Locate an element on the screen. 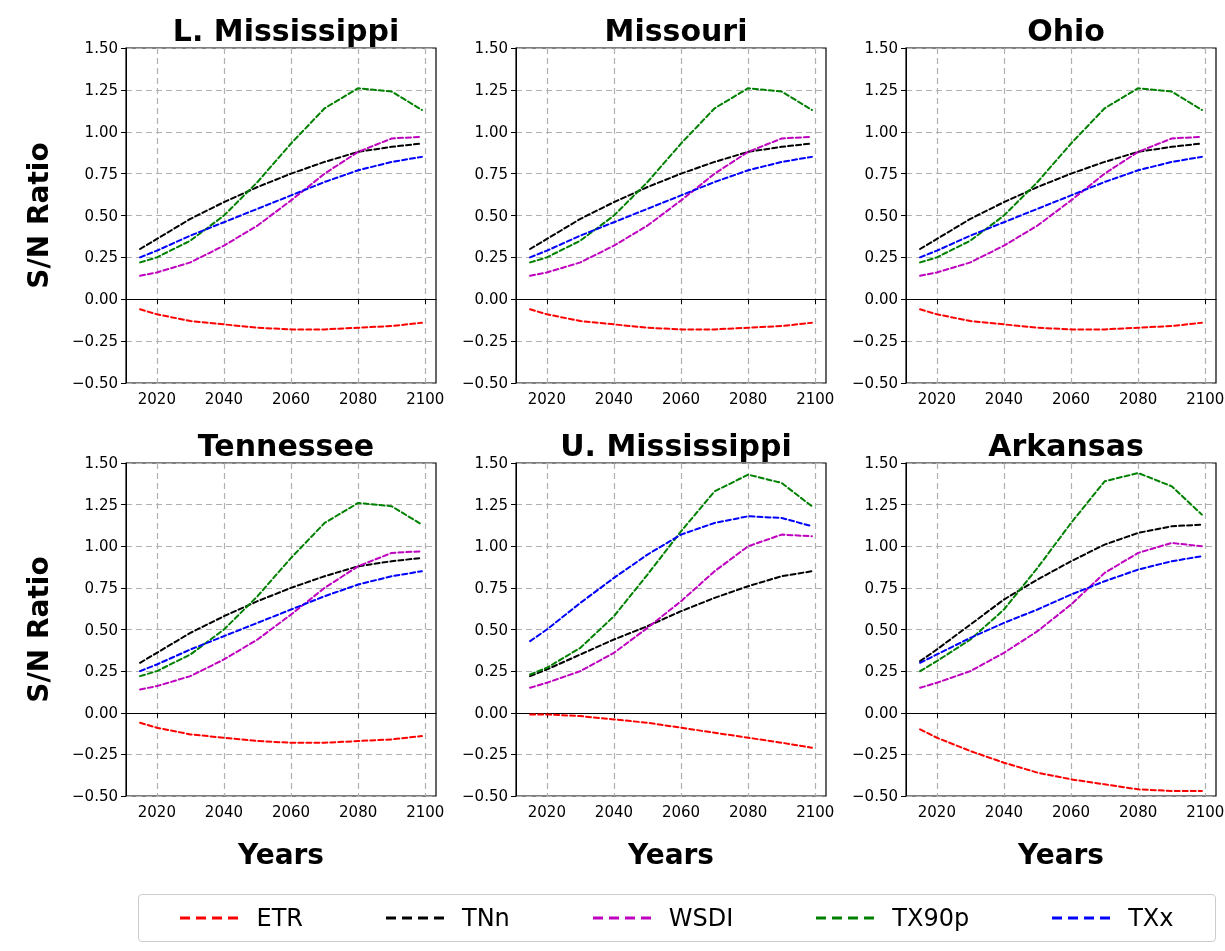 The height and width of the screenshot is (951, 1225). legend-label: ETR is located at coordinates (279, 918).